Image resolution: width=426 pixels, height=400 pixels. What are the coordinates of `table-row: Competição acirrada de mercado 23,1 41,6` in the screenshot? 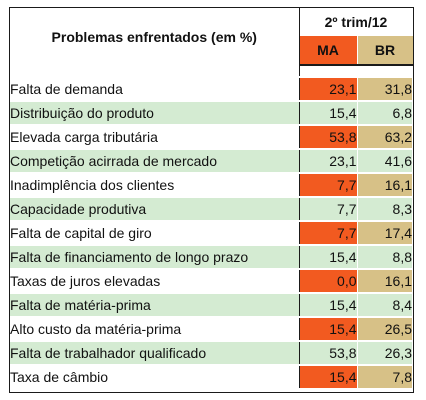 It's located at (211, 160).